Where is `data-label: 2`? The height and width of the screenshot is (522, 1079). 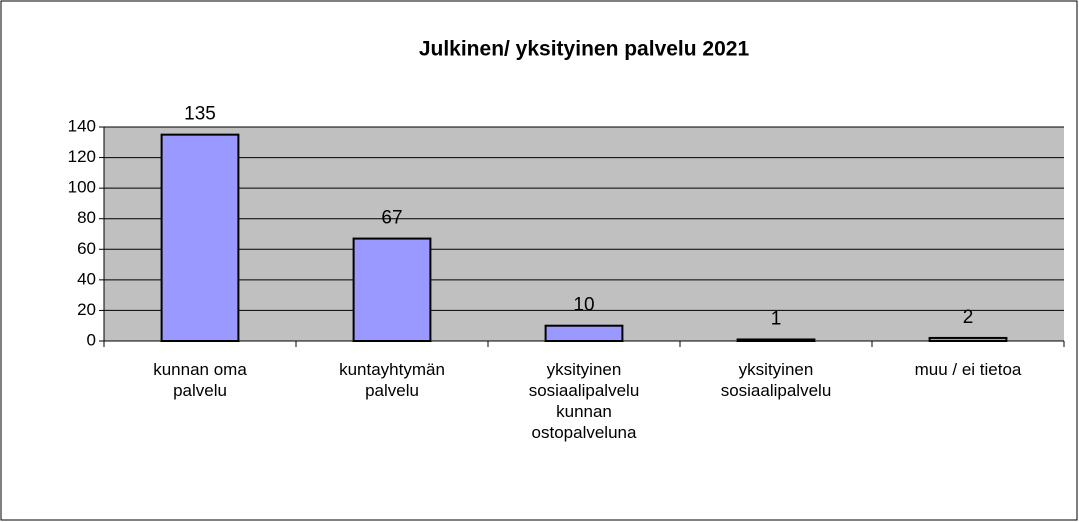
data-label: 2 is located at coordinates (968, 317).